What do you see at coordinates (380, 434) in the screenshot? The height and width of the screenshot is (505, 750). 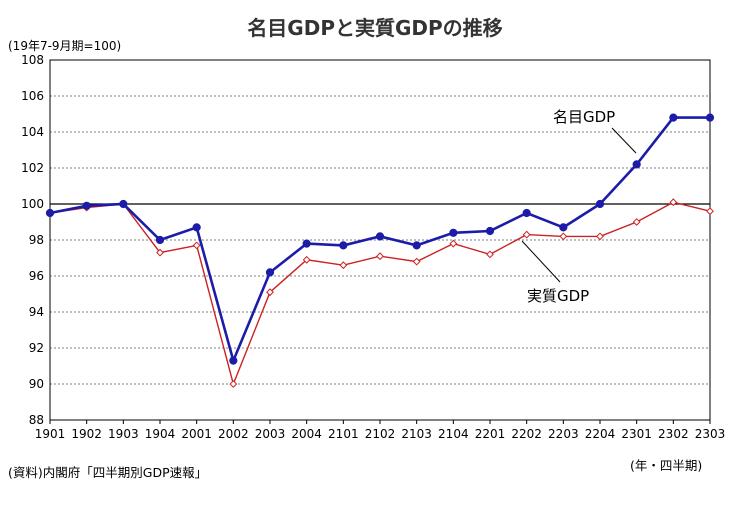 I see `x-tick-label: 2102` at bounding box center [380, 434].